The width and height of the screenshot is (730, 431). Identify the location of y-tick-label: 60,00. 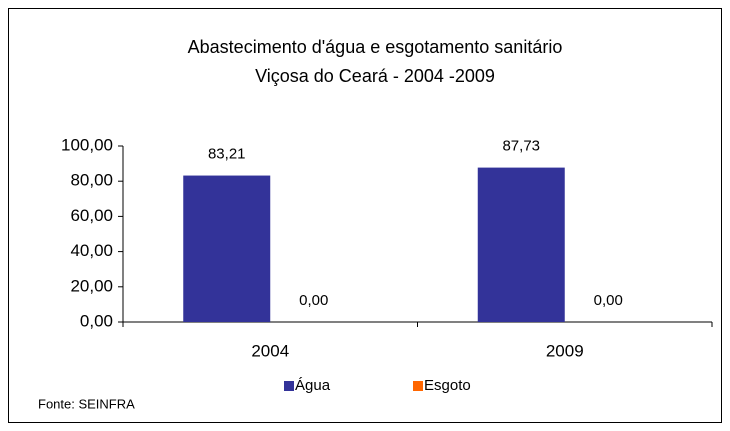
(91, 215).